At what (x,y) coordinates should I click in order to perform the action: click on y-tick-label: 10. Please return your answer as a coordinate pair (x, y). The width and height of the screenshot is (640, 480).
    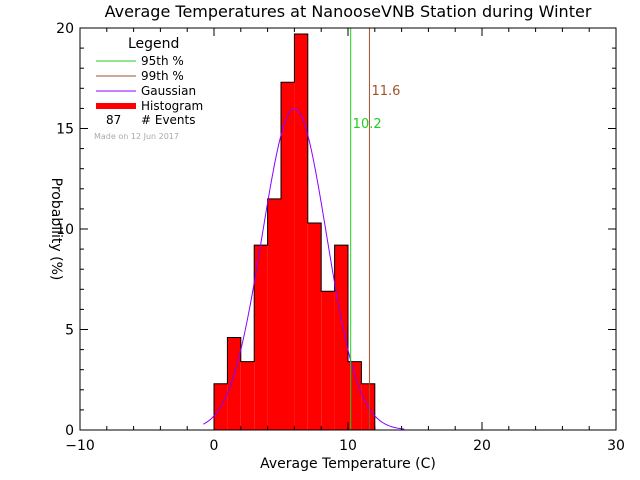
    Looking at the image, I should click on (65, 230).